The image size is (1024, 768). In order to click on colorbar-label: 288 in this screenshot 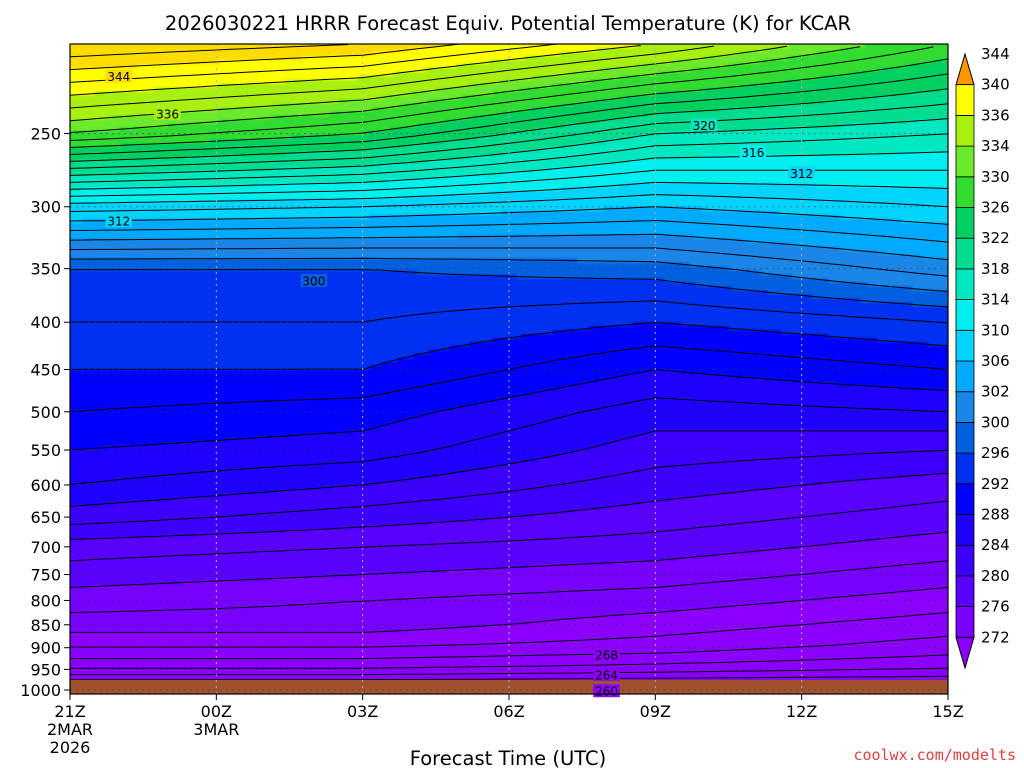, I will do `click(995, 515)`.